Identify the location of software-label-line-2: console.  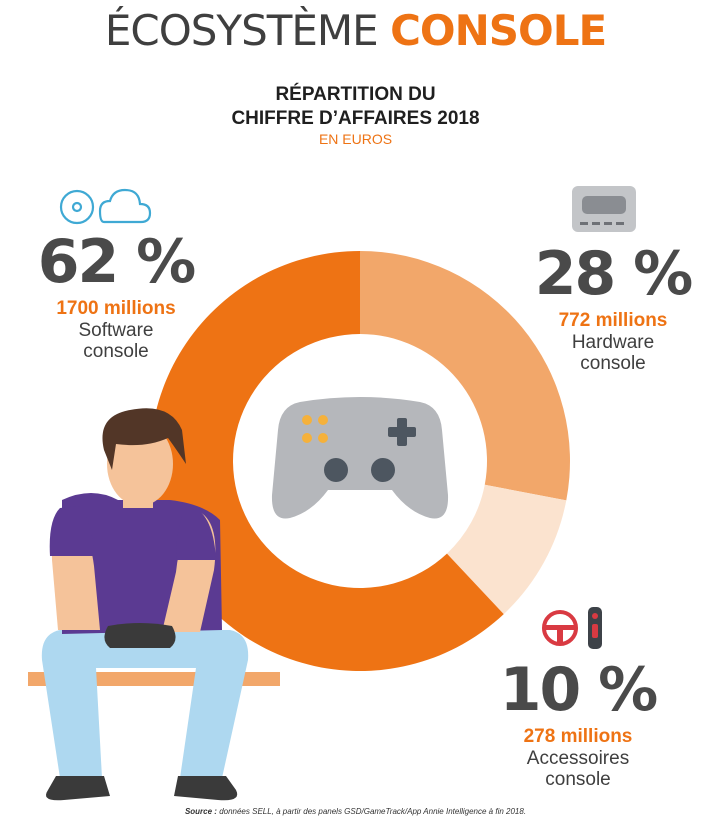
(116, 351).